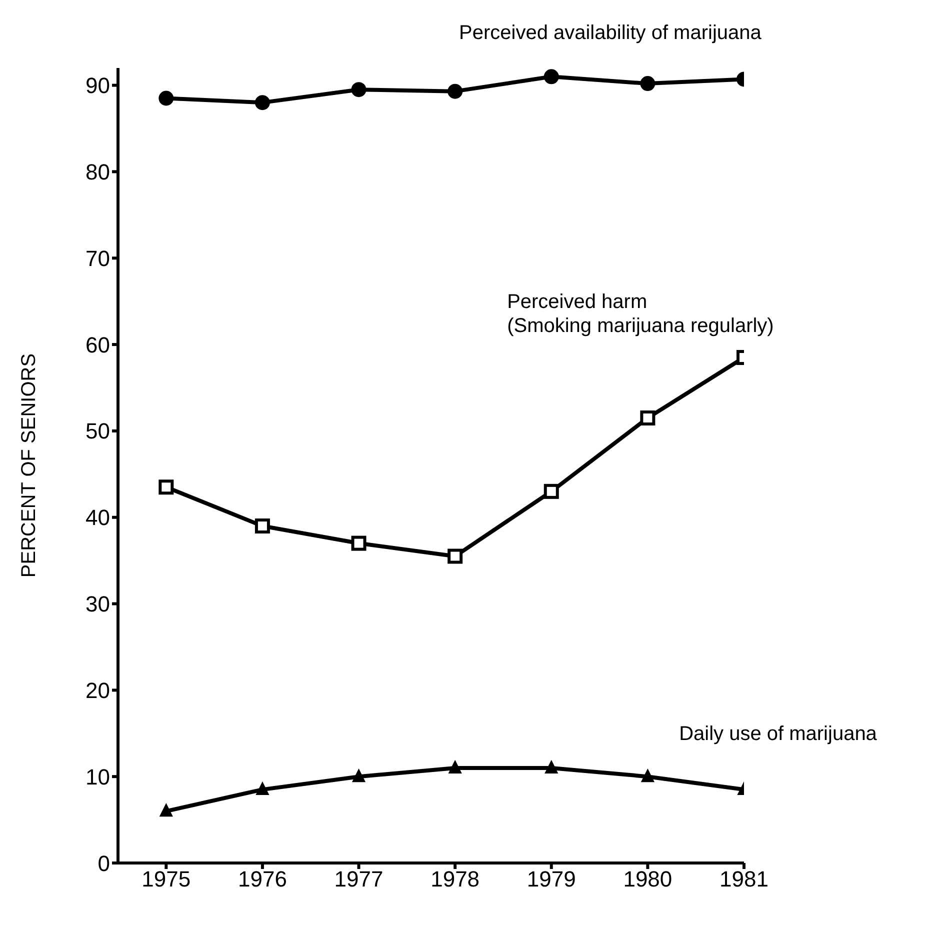  What do you see at coordinates (98, 172) in the screenshot?
I see `y-tick-label: 80` at bounding box center [98, 172].